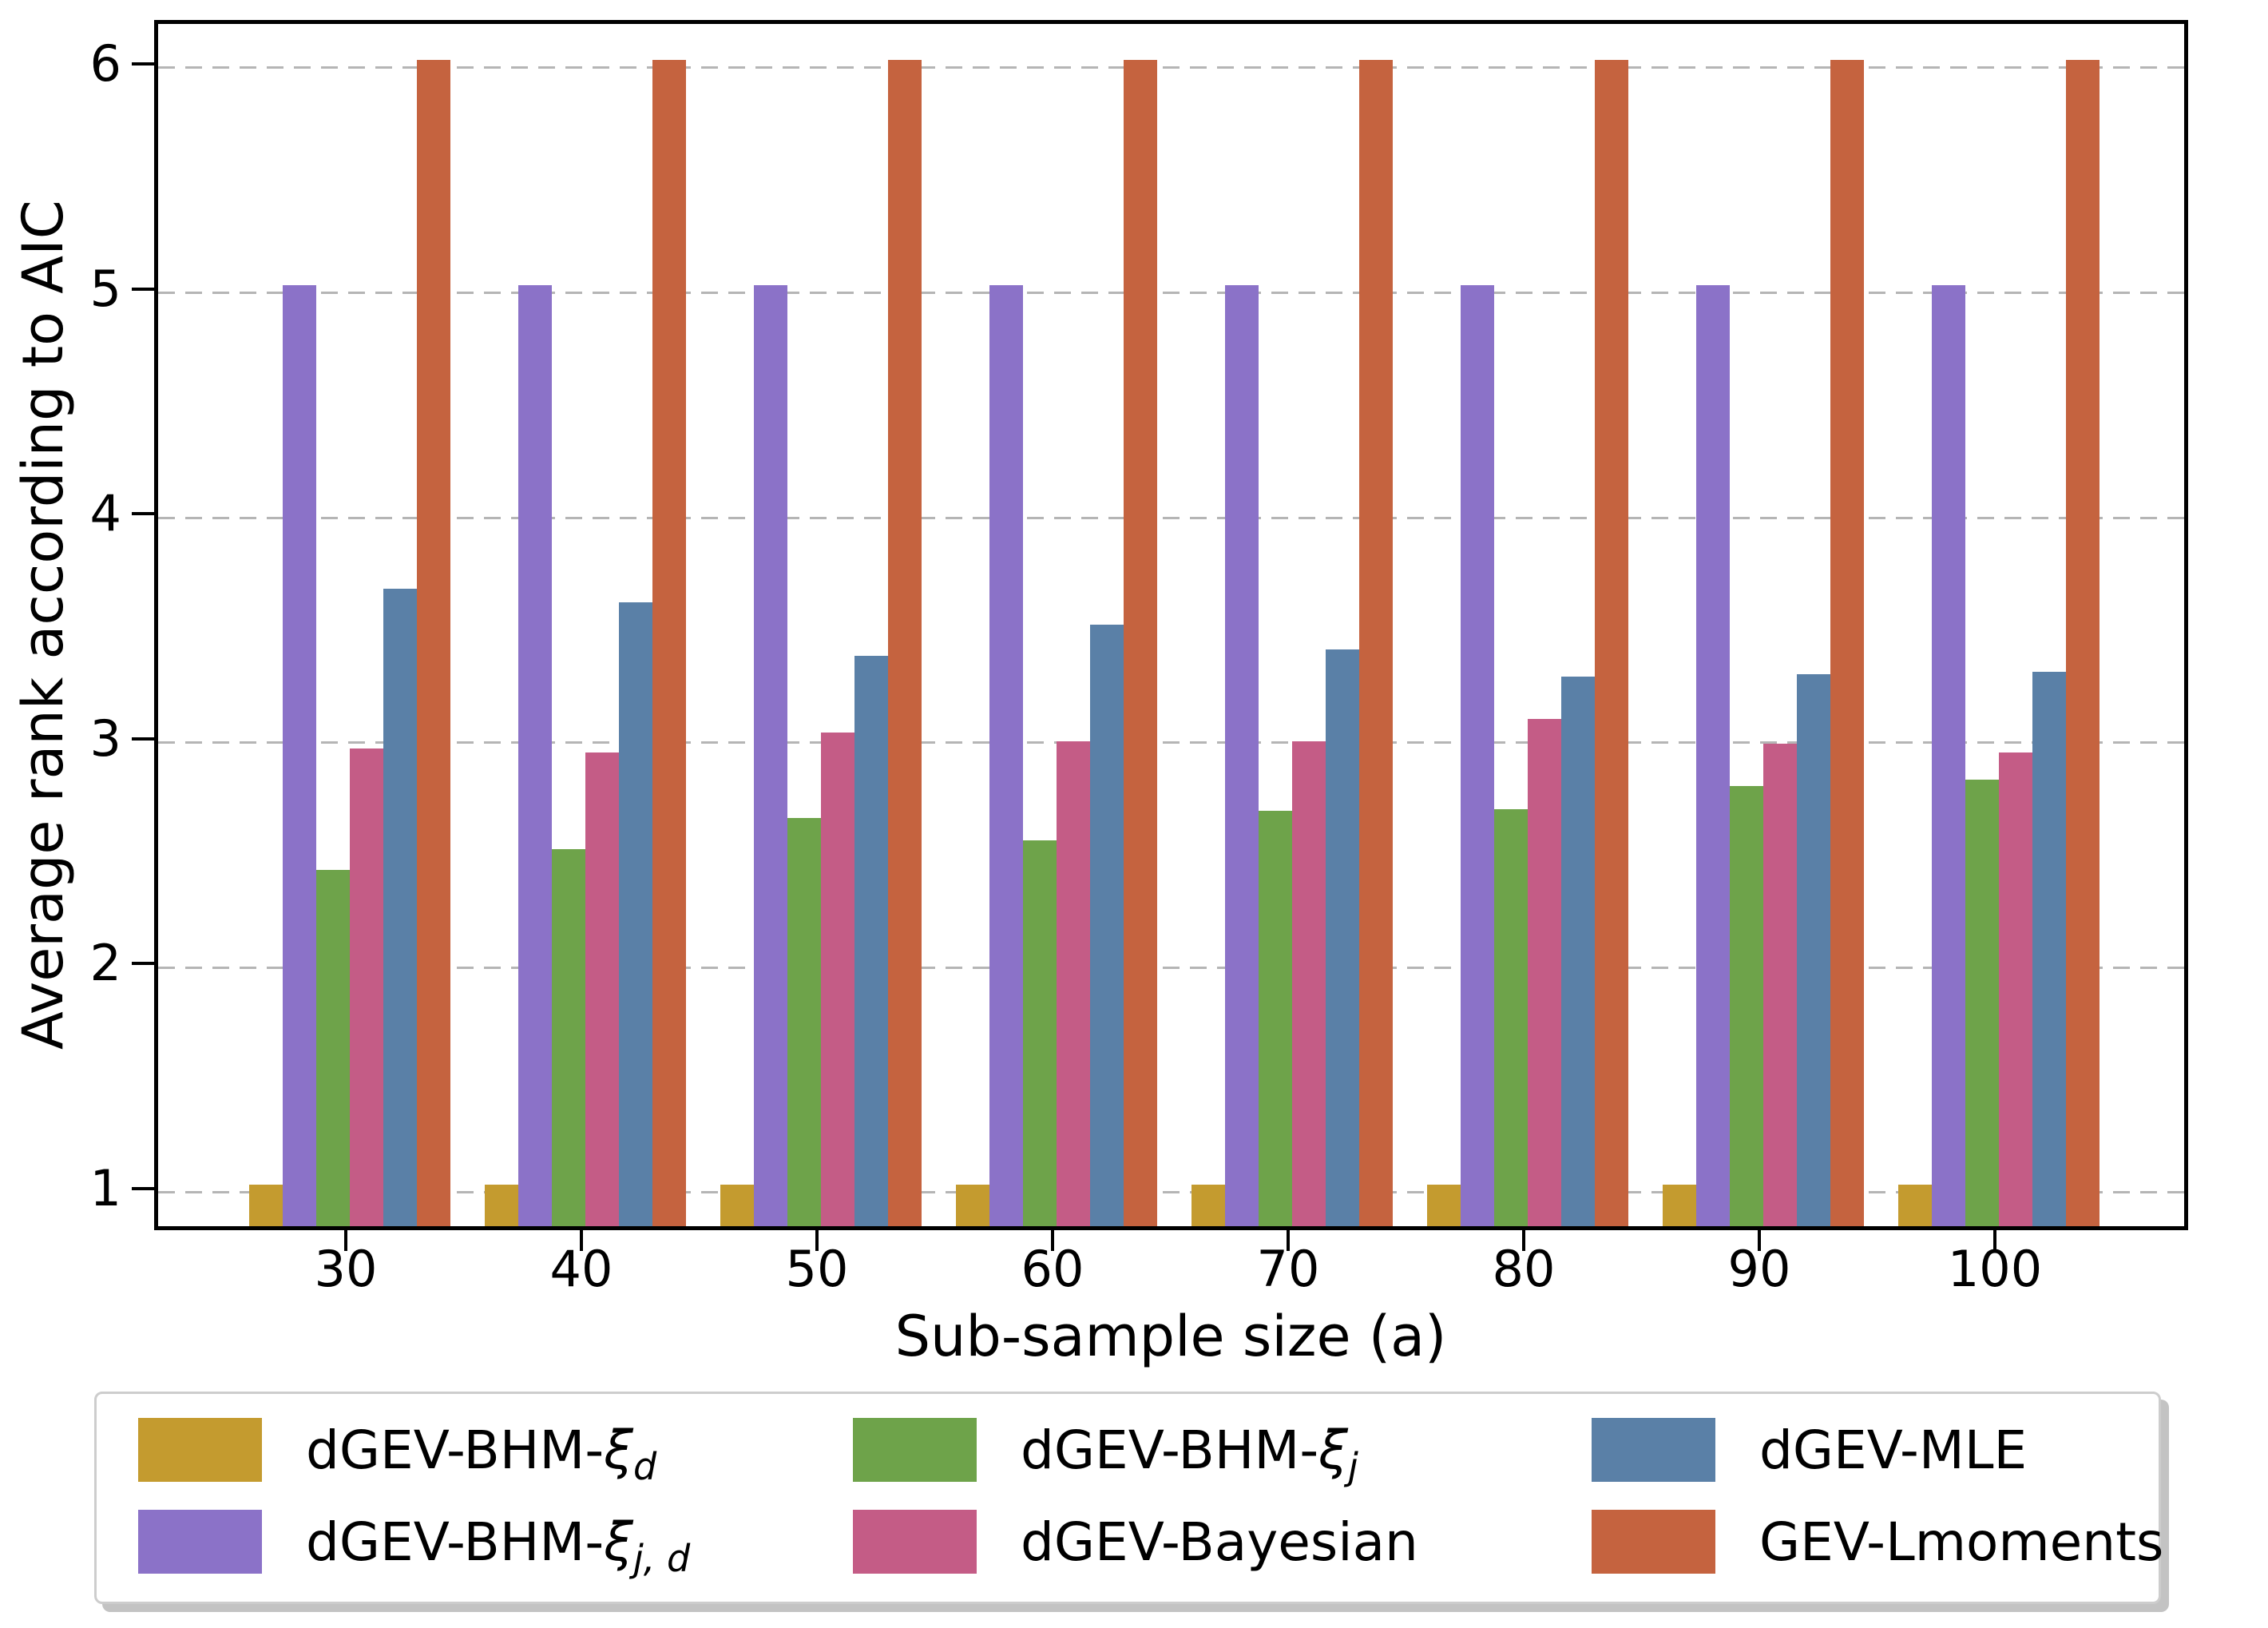 Image resolution: width=2268 pixels, height=1628 pixels. Describe the element at coordinates (333, 1047) in the screenshot. I see `bar-dGEV-BHM-xi_j-x30` at that location.